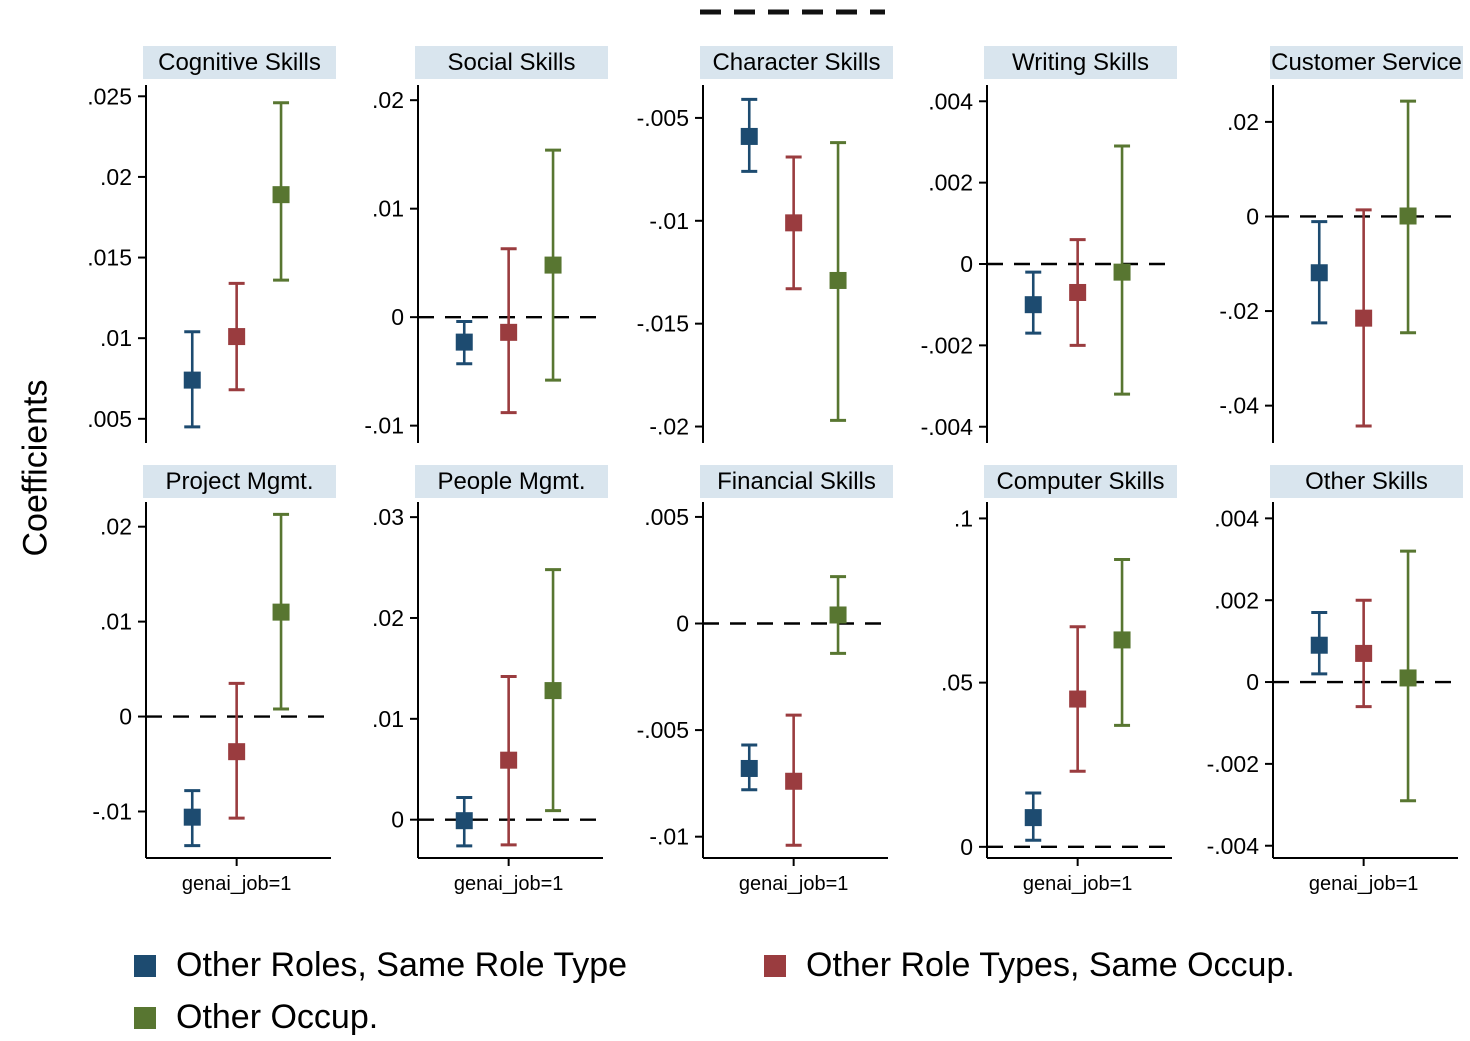  I want to click on panel-title-customer-service: Customer Service, so click(1366, 62).